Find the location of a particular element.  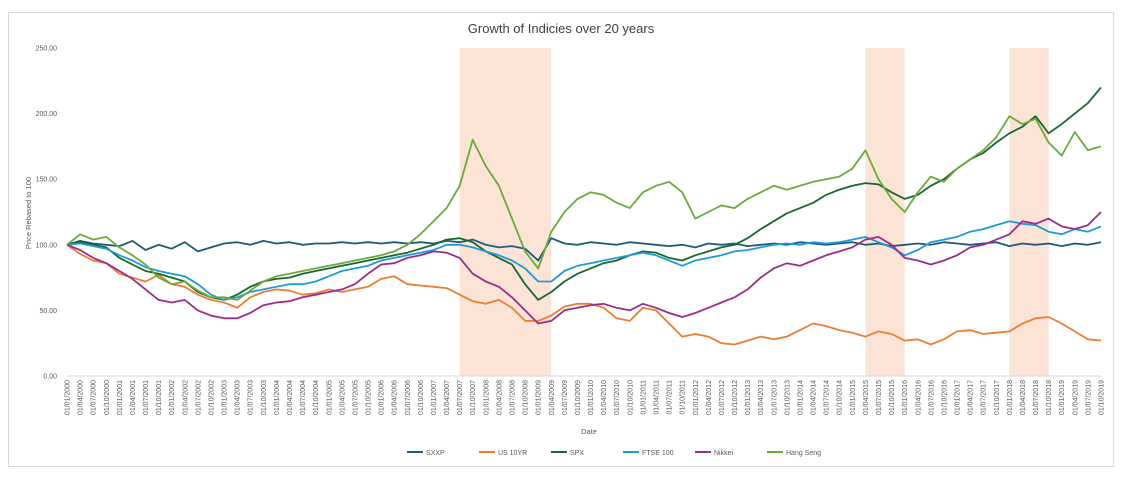

x-tick-label: 01/01/2019 is located at coordinates (1062, 397).